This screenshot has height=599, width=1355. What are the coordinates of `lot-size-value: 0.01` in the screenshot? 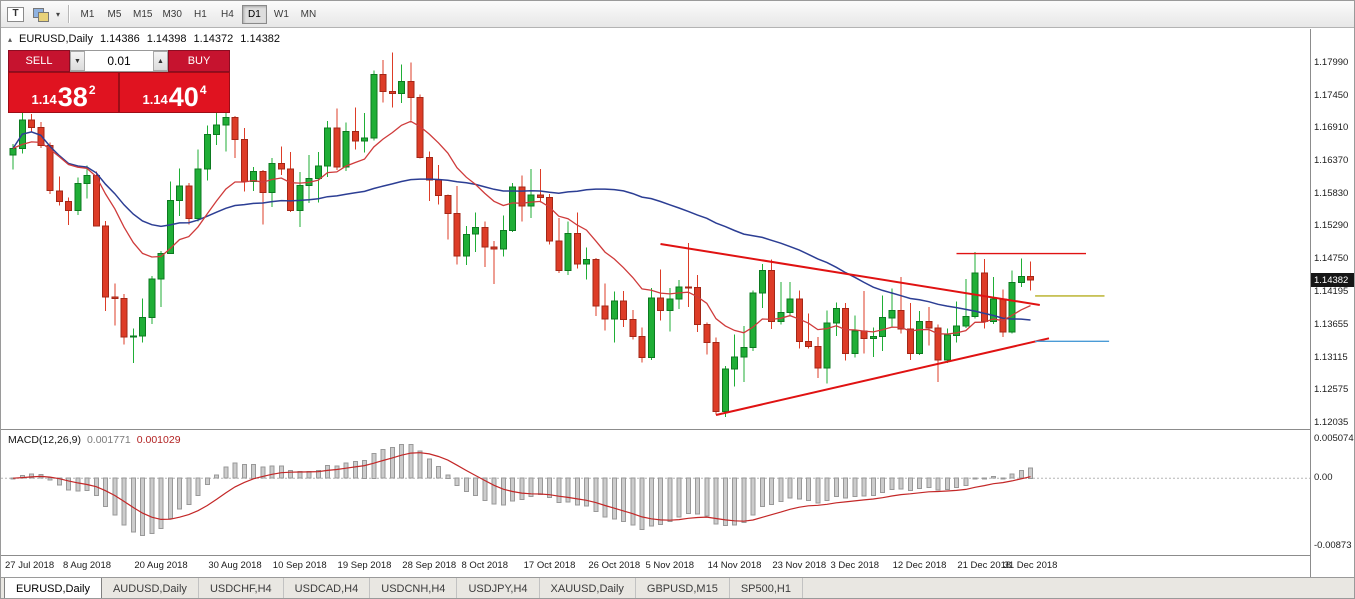 It's located at (119, 61).